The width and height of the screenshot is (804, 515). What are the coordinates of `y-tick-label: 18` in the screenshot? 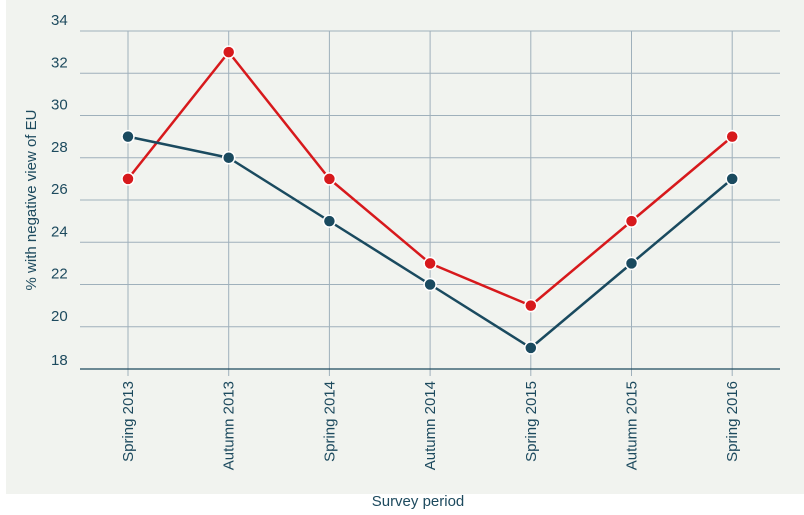 It's located at (59, 360).